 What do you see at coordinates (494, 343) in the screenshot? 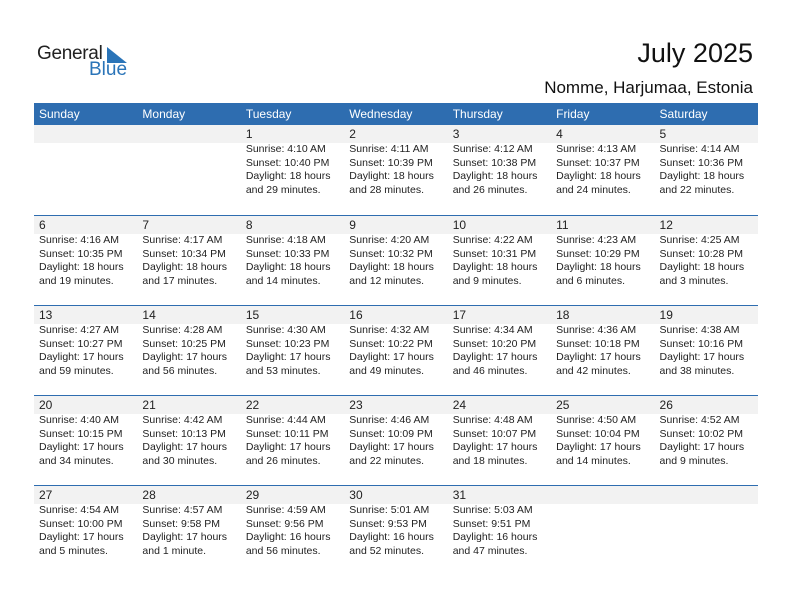
I see `sunset-text: Sunset: 10:20 PM` at bounding box center [494, 343].